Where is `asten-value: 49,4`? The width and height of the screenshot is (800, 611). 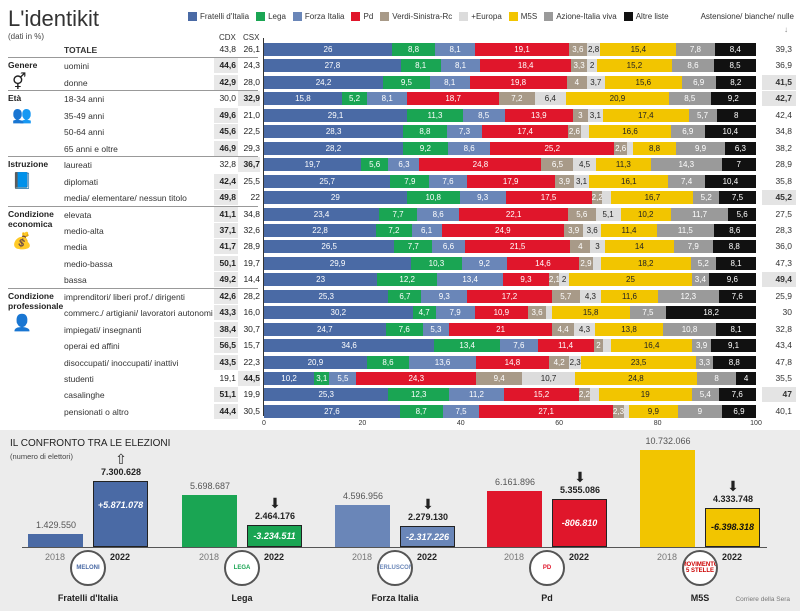 asten-value: 49,4 is located at coordinates (779, 280).